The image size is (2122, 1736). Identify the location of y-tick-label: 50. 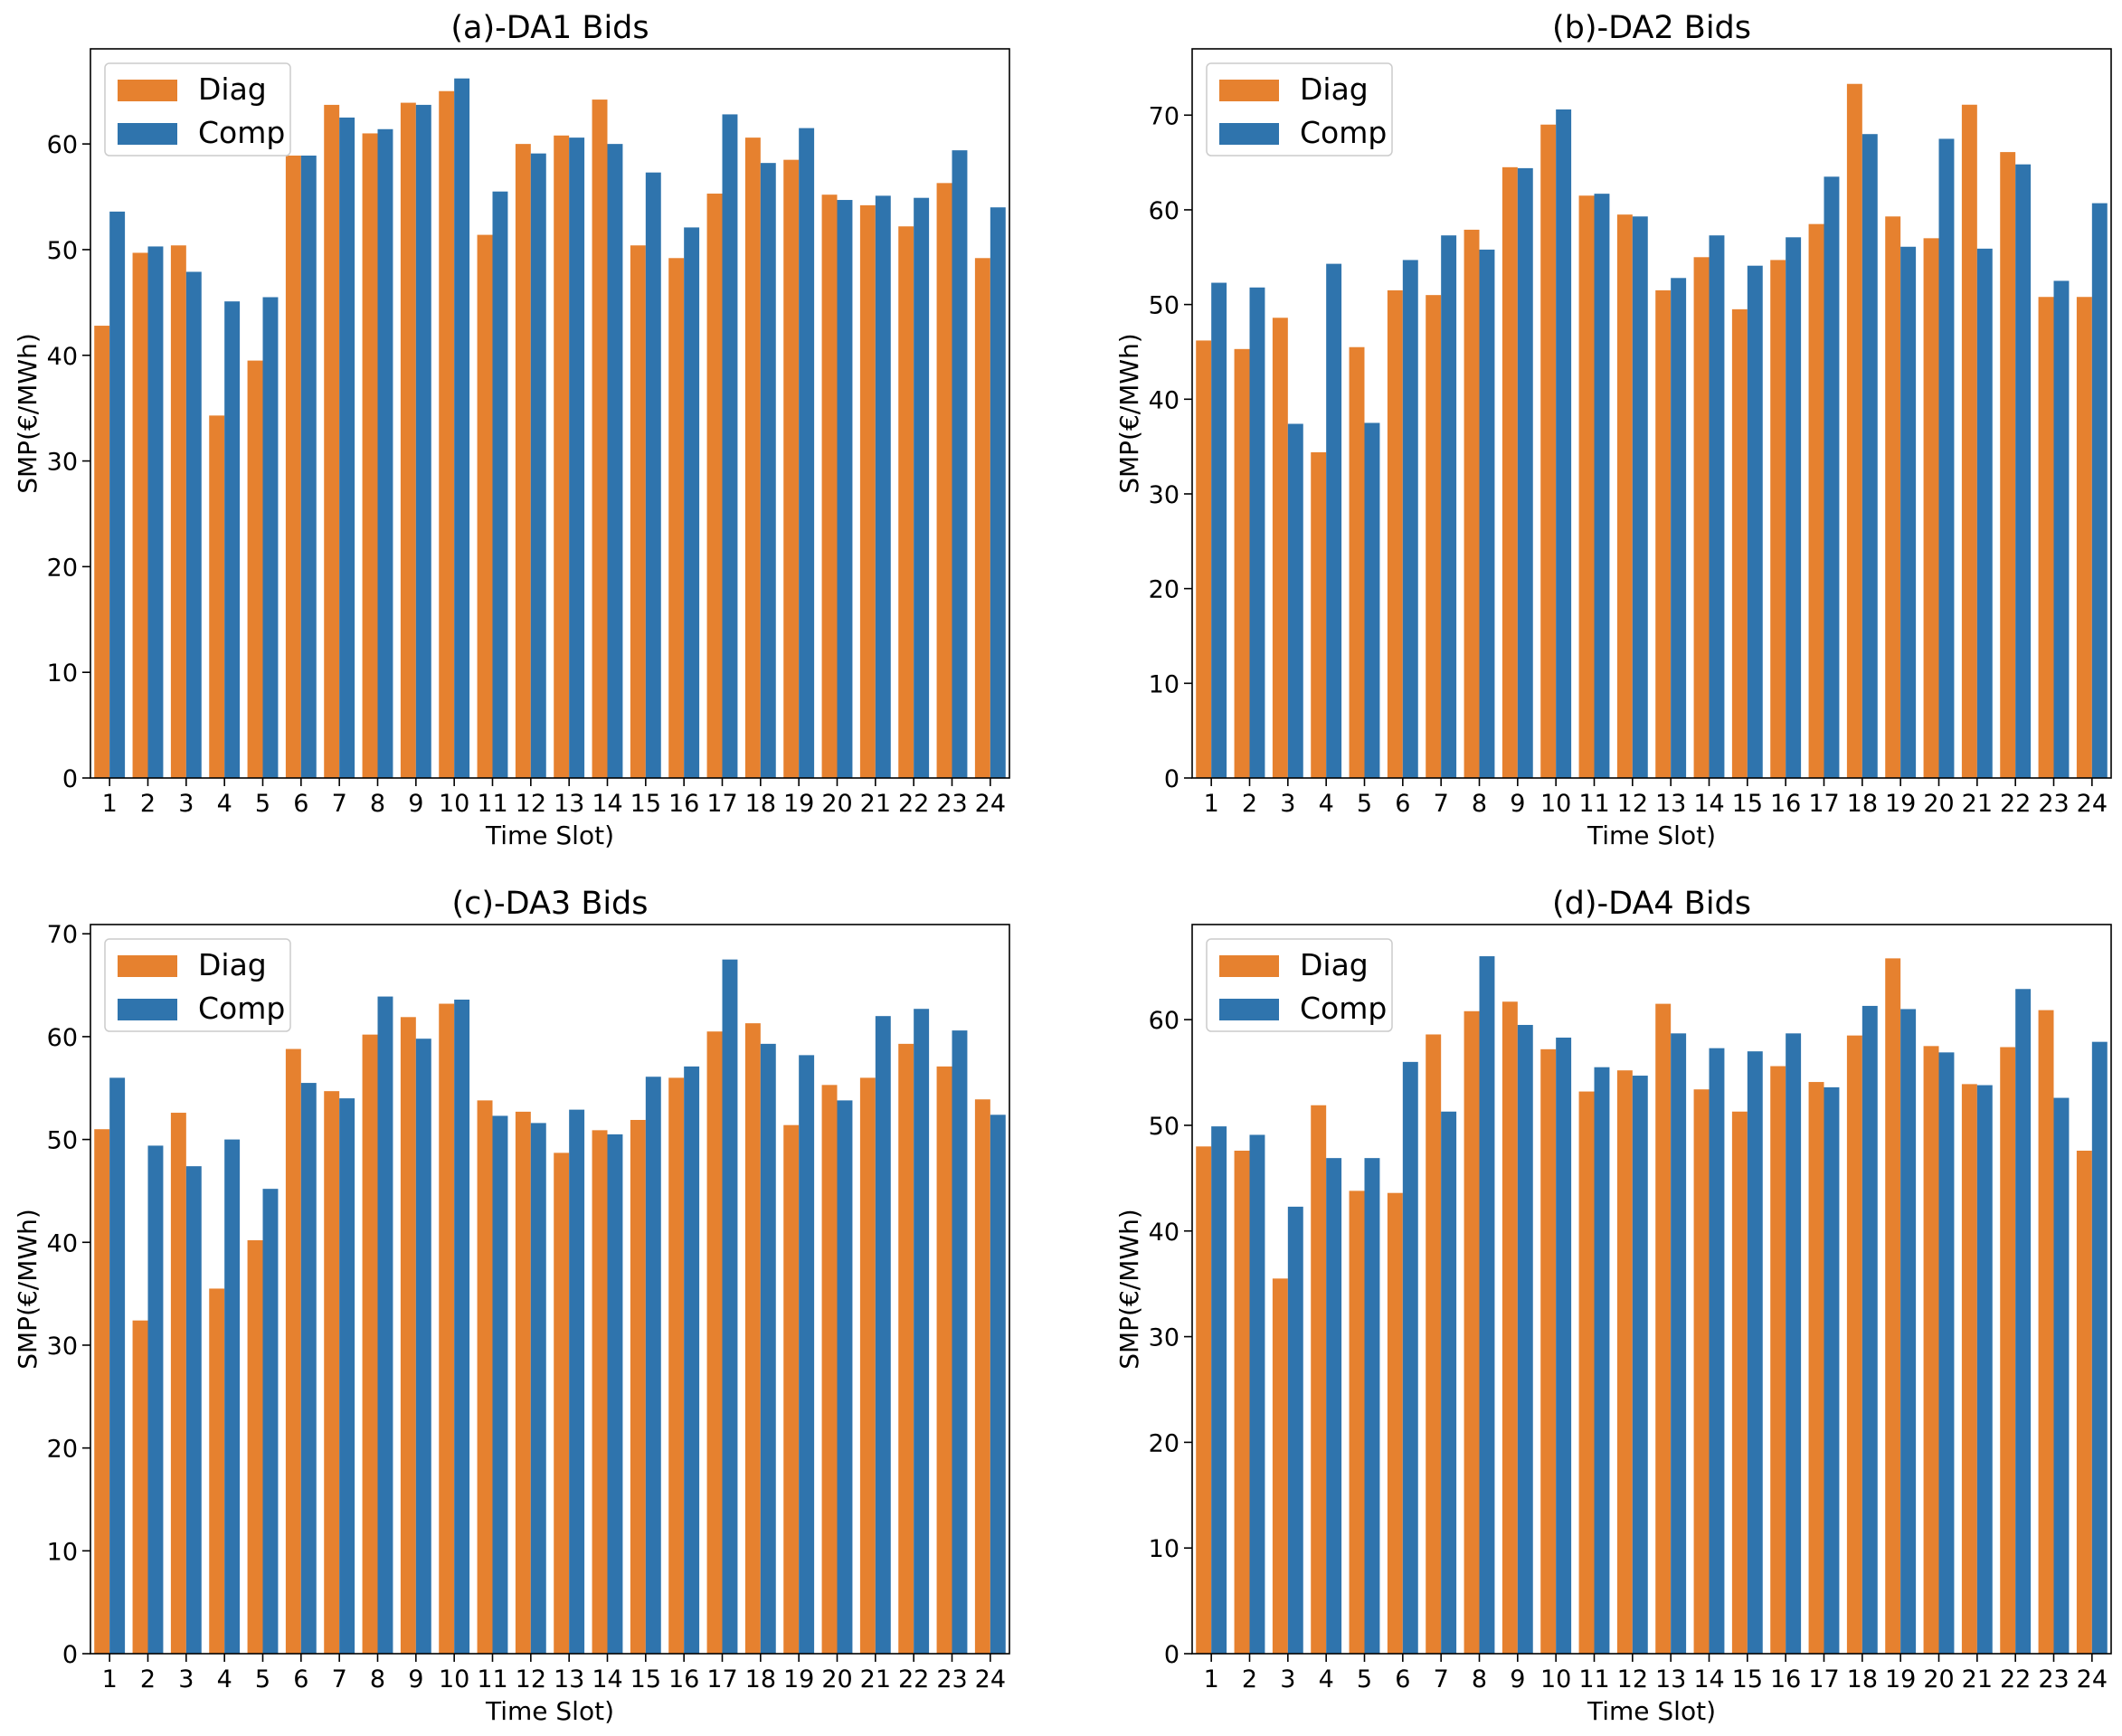
(62, 251).